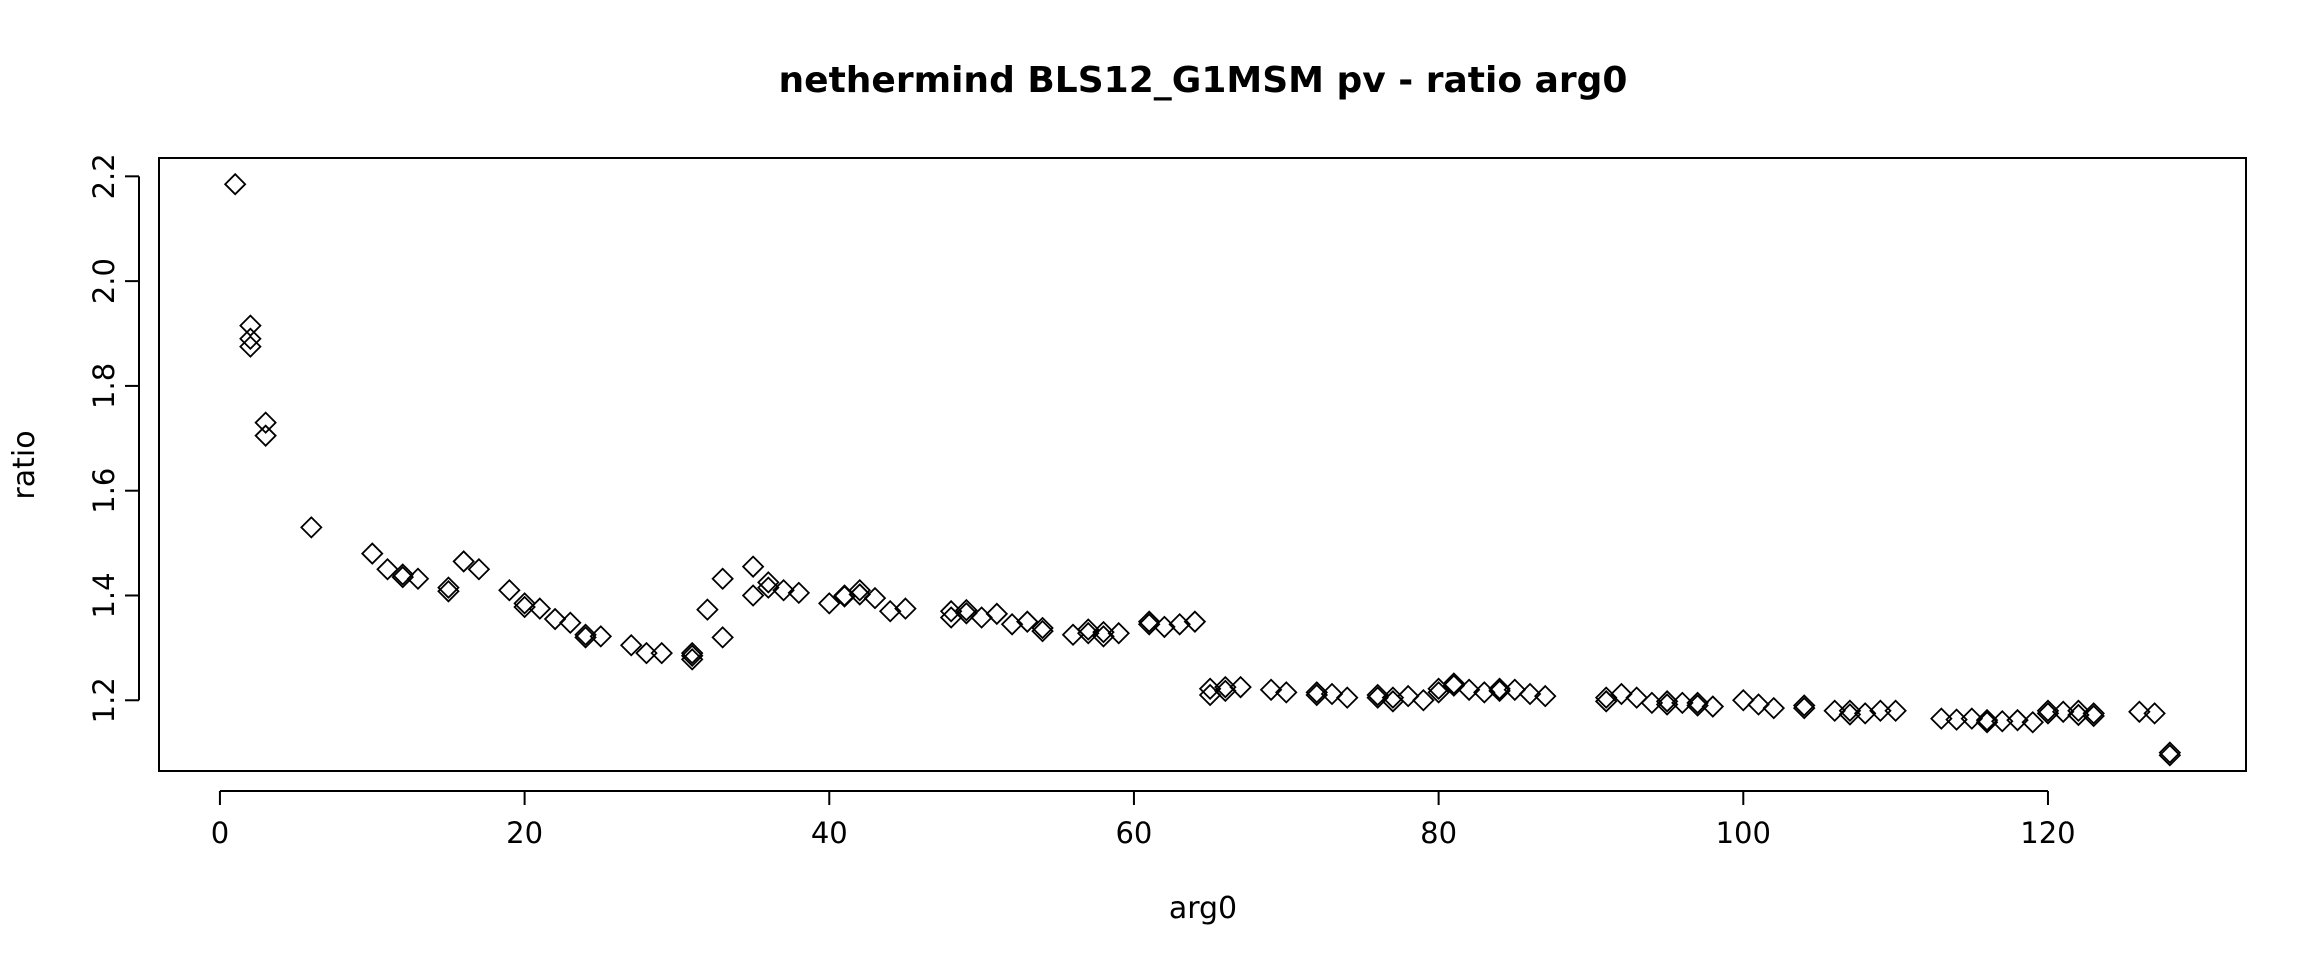 The image size is (2304, 960). I want to click on y-axis-label: ratio, so click(24, 464).